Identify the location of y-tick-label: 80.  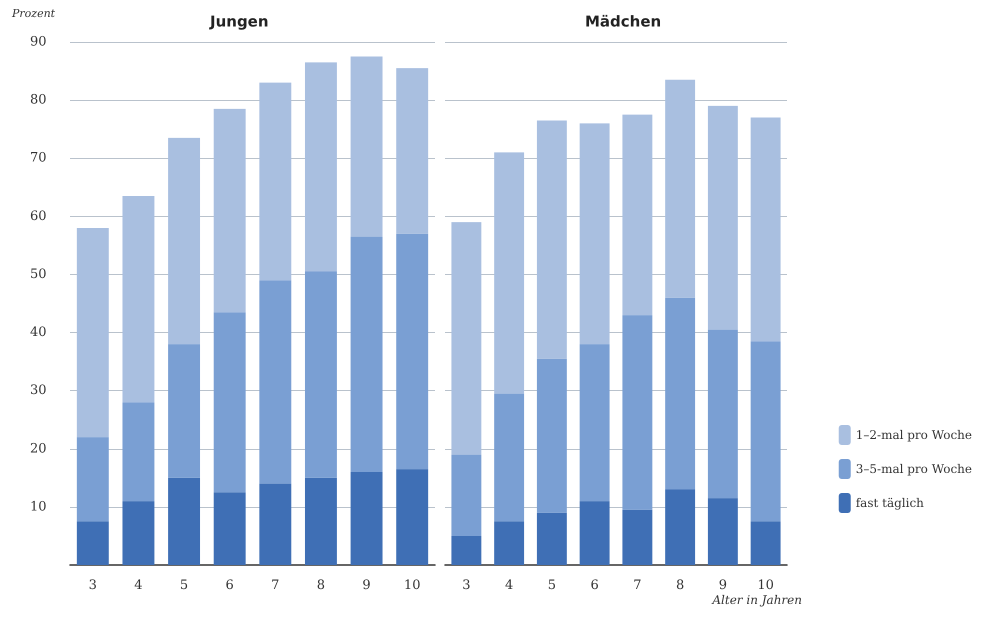
(38, 100).